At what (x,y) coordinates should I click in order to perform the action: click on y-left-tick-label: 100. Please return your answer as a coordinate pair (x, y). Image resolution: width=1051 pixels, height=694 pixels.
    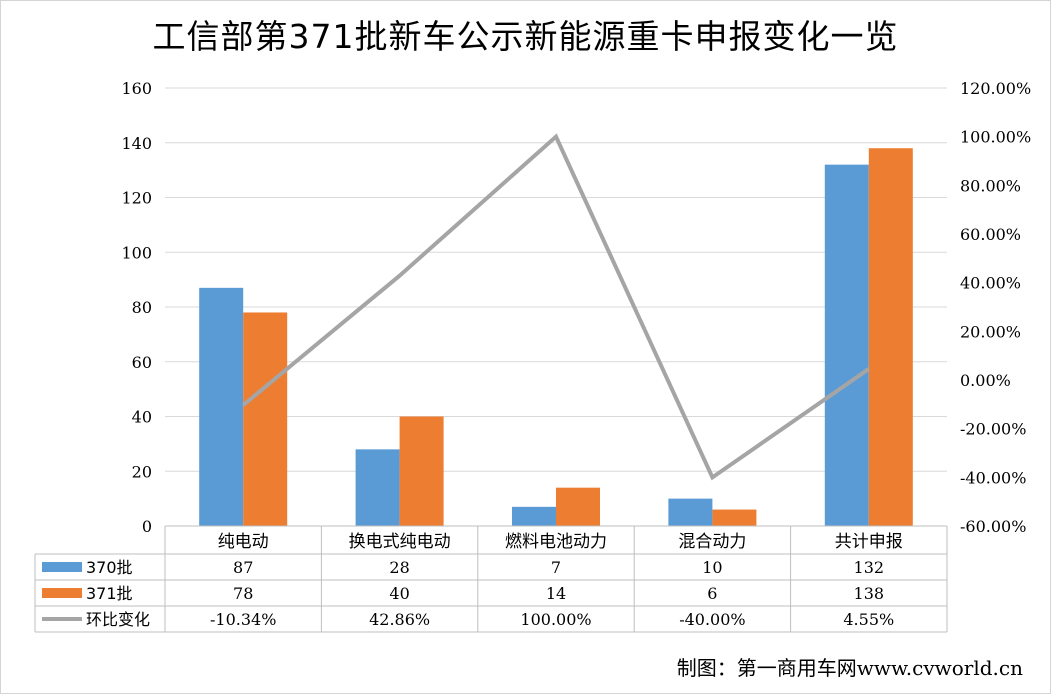
    Looking at the image, I should click on (136, 252).